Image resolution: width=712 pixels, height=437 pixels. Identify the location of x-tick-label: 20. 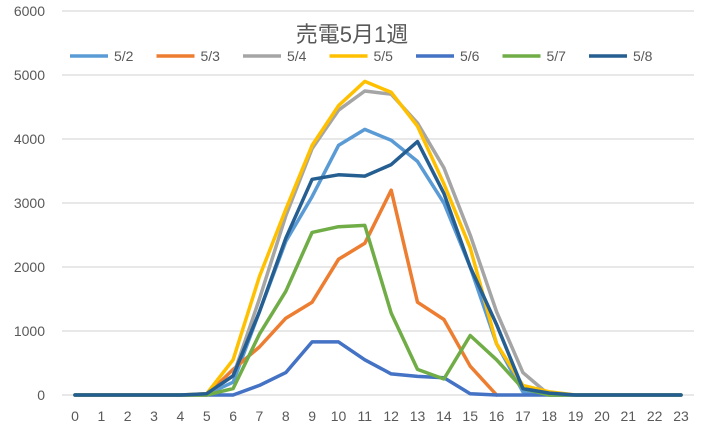
(602, 416).